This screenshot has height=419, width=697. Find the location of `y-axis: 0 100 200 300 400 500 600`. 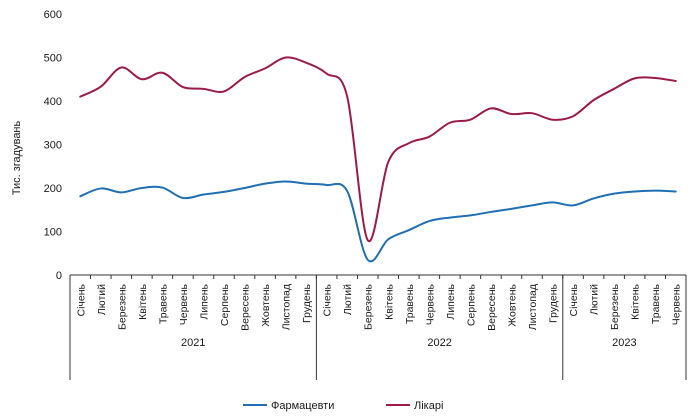

y-axis: 0 100 200 300 400 500 600 is located at coordinates (53, 145).